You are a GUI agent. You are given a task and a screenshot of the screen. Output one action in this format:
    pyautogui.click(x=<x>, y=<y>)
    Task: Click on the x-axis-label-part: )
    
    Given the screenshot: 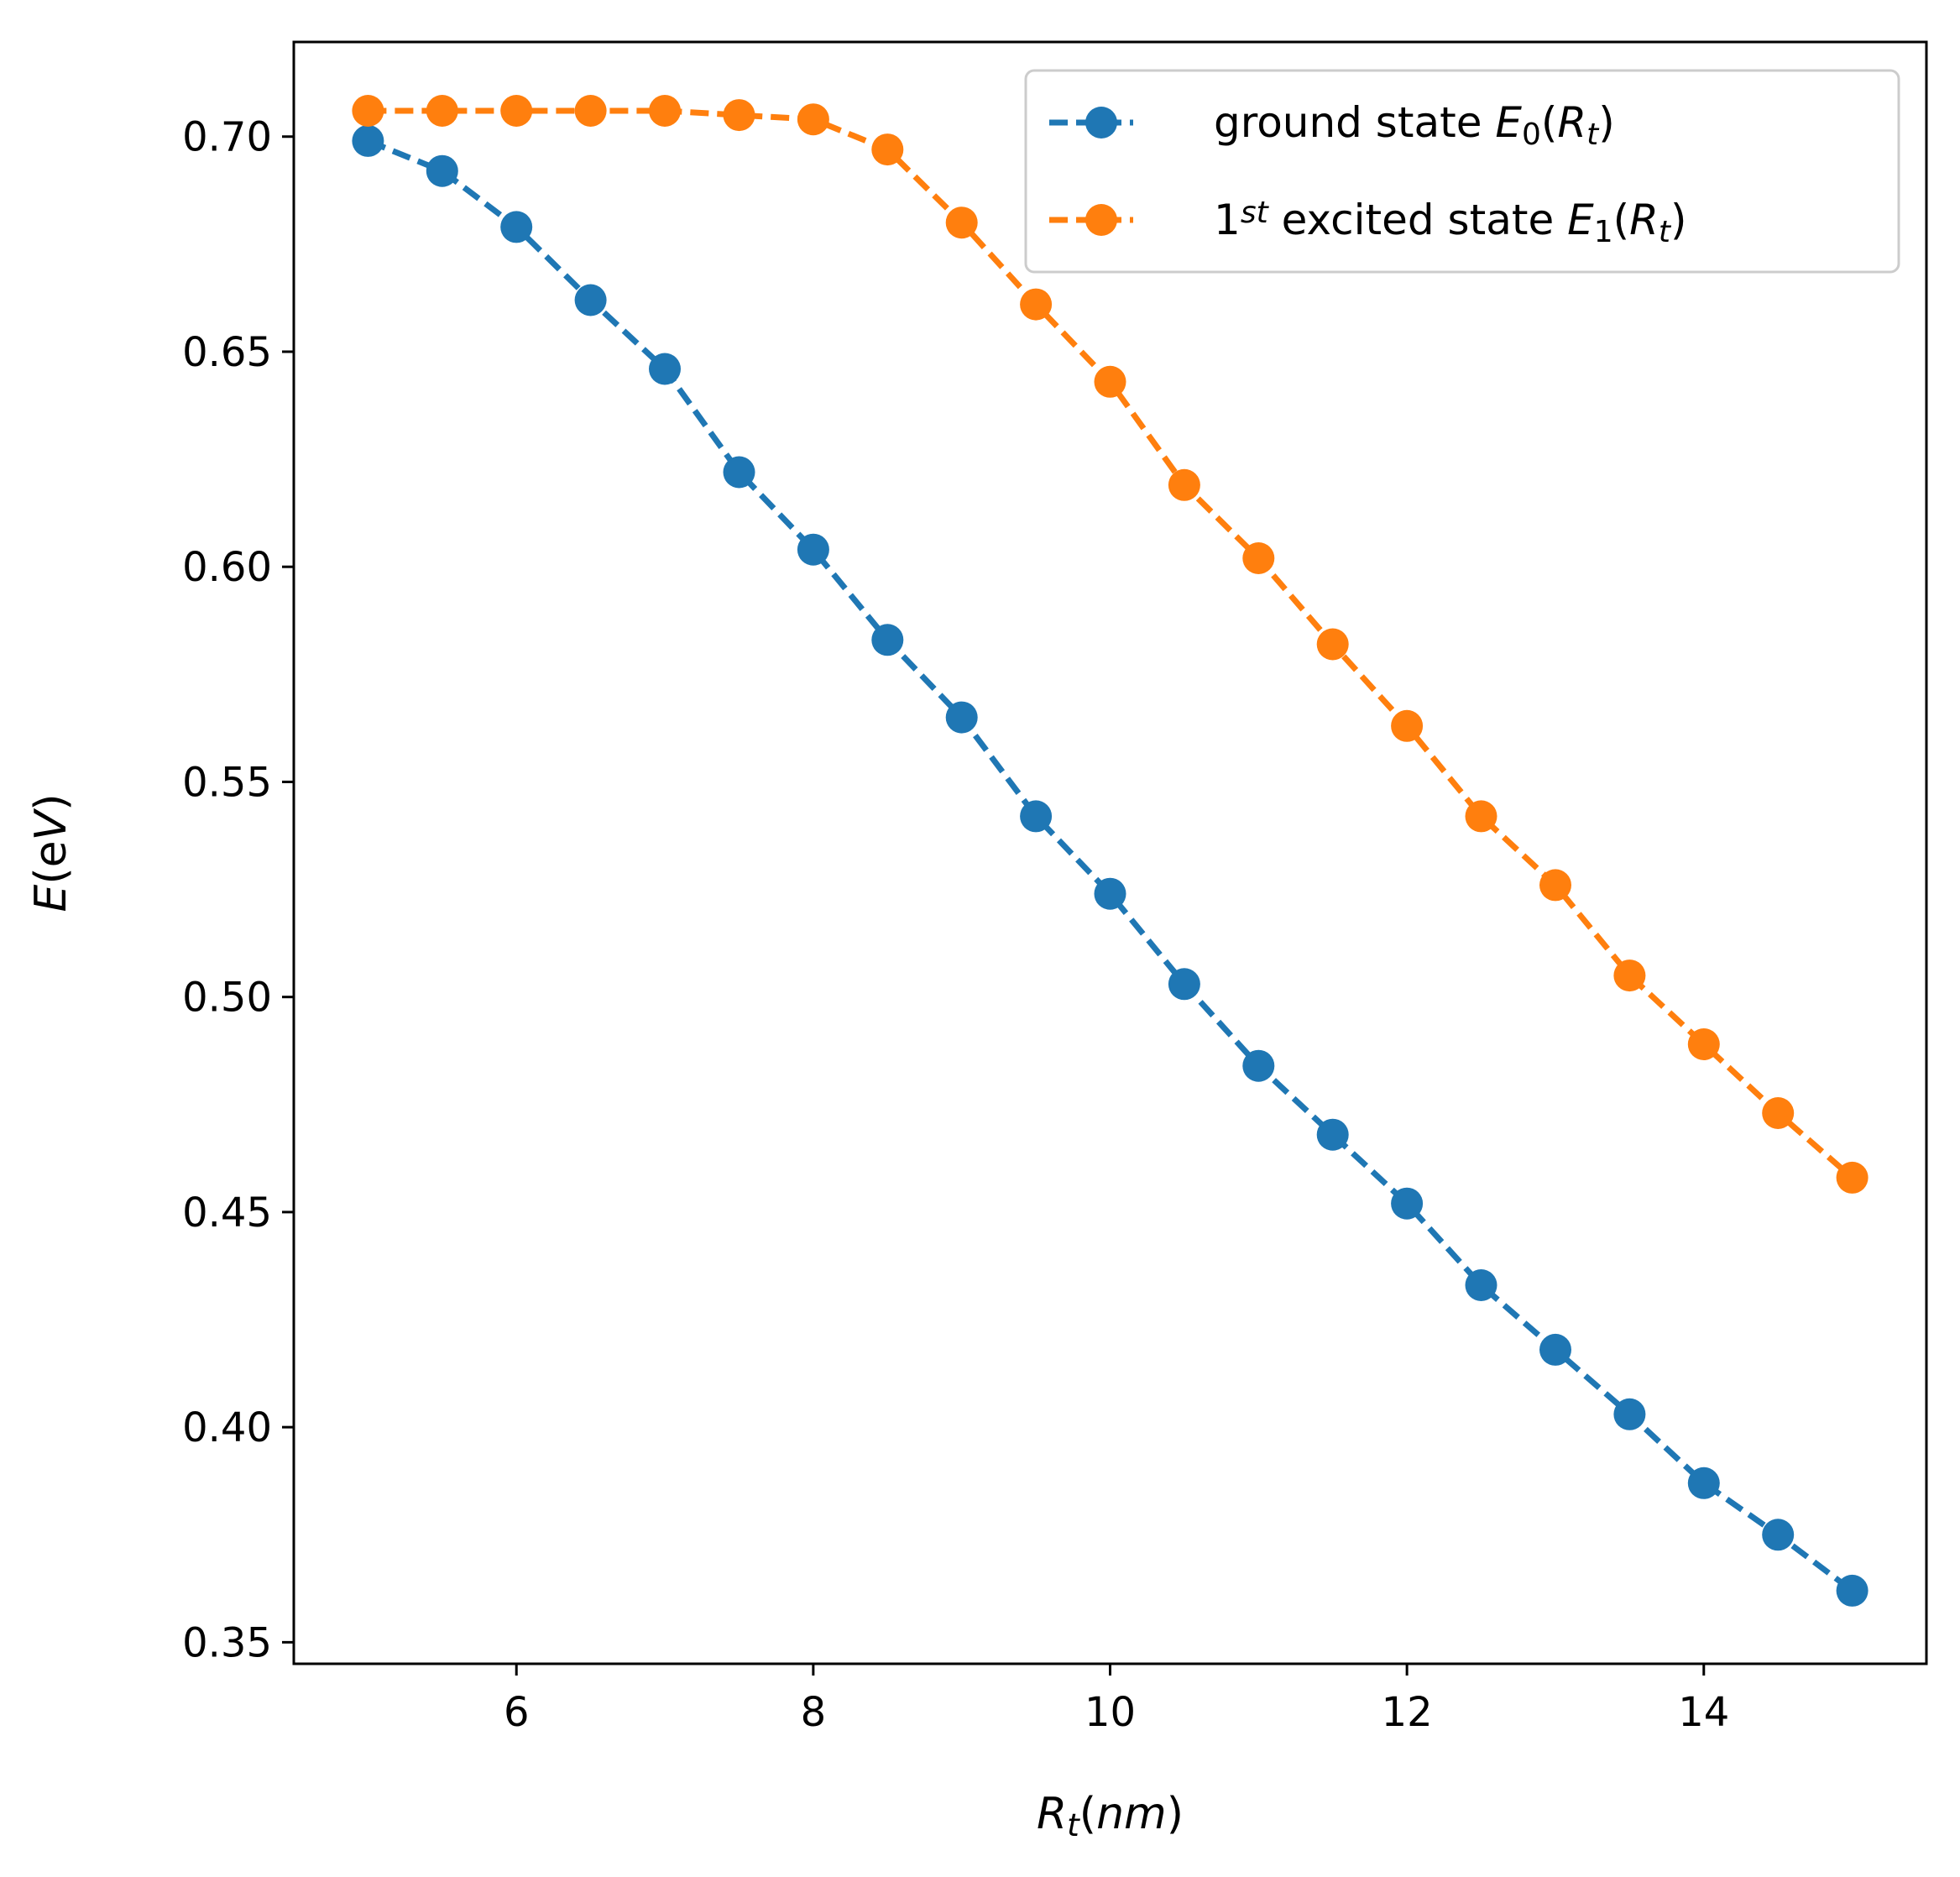 What is the action you would take?
    pyautogui.click(x=1175, y=1814)
    